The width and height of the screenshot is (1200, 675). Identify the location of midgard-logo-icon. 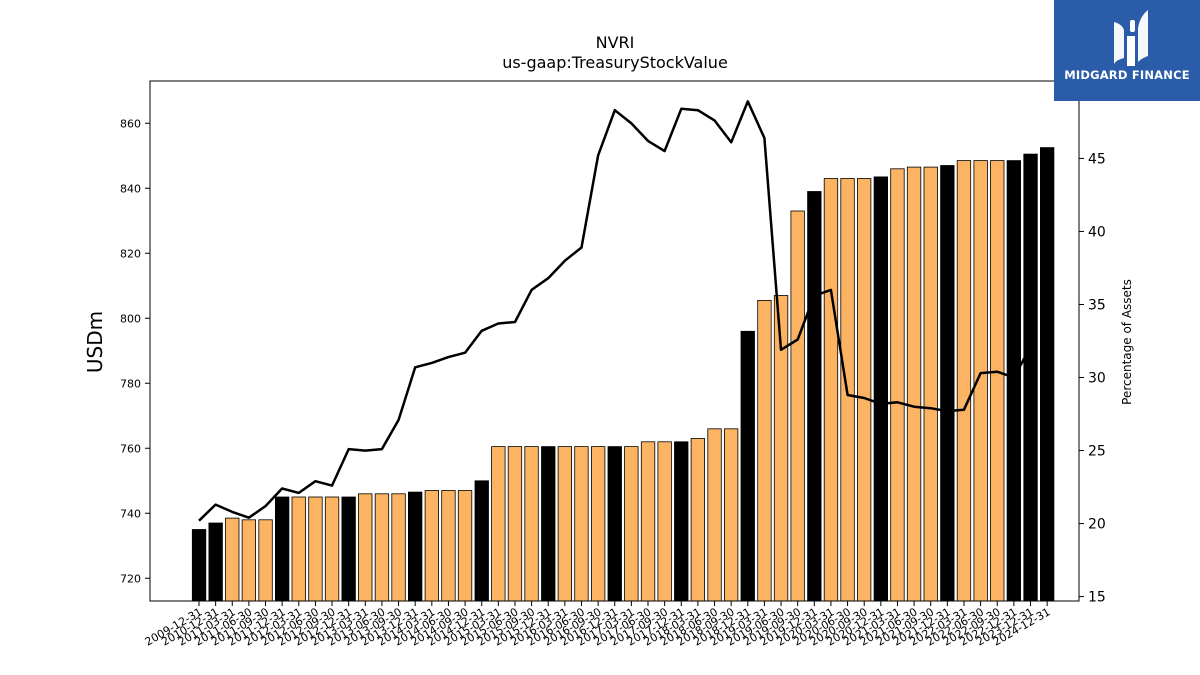
(1131, 38).